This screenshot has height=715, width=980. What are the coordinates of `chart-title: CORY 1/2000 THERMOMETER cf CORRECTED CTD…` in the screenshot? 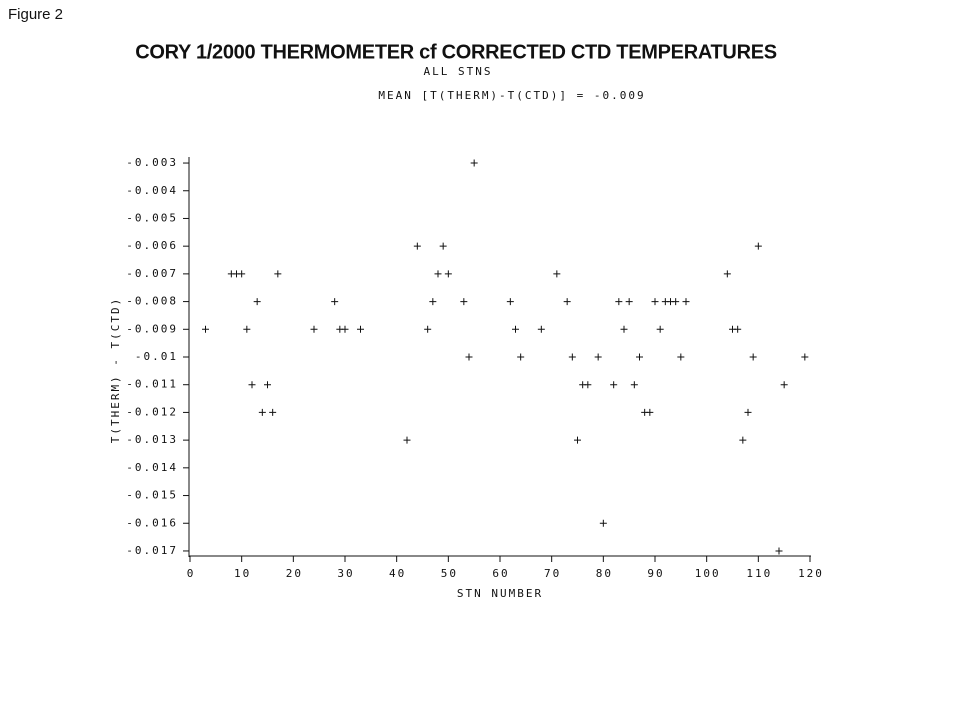 It's located at (456, 52).